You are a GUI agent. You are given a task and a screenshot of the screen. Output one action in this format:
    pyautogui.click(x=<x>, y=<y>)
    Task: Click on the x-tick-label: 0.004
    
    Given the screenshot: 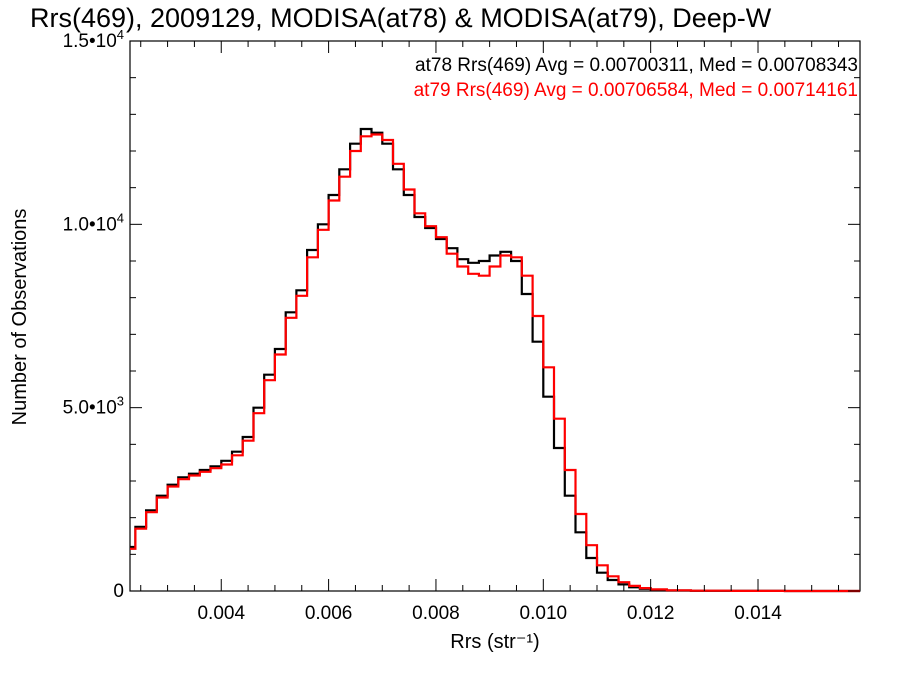 What is the action you would take?
    pyautogui.click(x=221, y=613)
    